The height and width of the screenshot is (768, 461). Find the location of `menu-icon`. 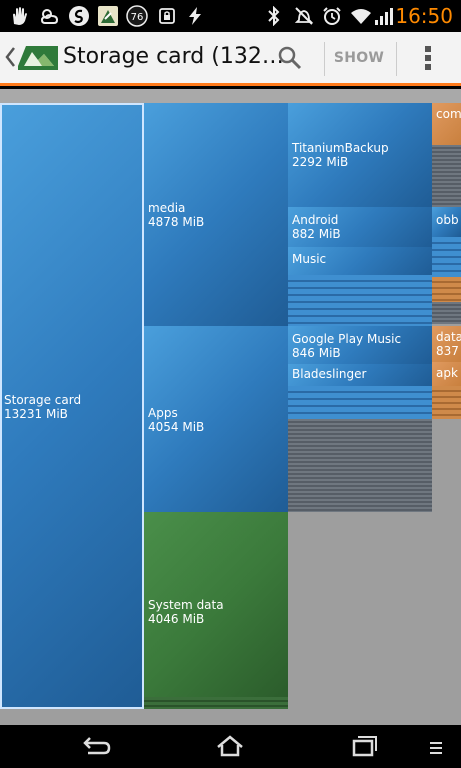

menu-icon is located at coordinates (436, 748).